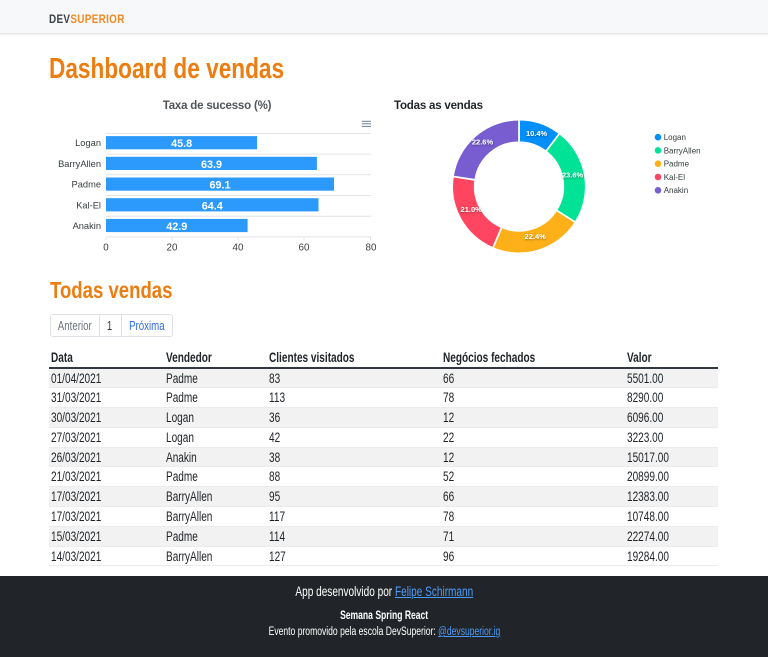 Image resolution: width=768 pixels, height=657 pixels. I want to click on svg-text: 63.9, so click(211, 165).